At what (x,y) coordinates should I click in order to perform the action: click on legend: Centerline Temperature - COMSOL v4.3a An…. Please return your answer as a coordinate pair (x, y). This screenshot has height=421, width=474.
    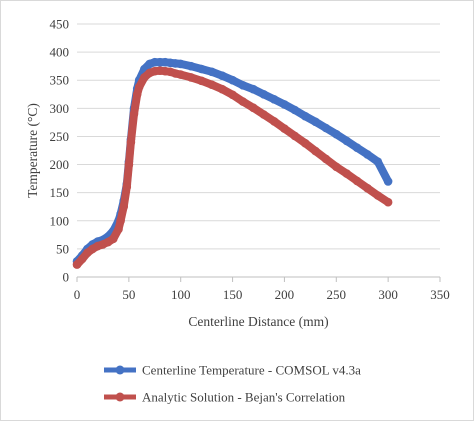
    Looking at the image, I should click on (232, 384).